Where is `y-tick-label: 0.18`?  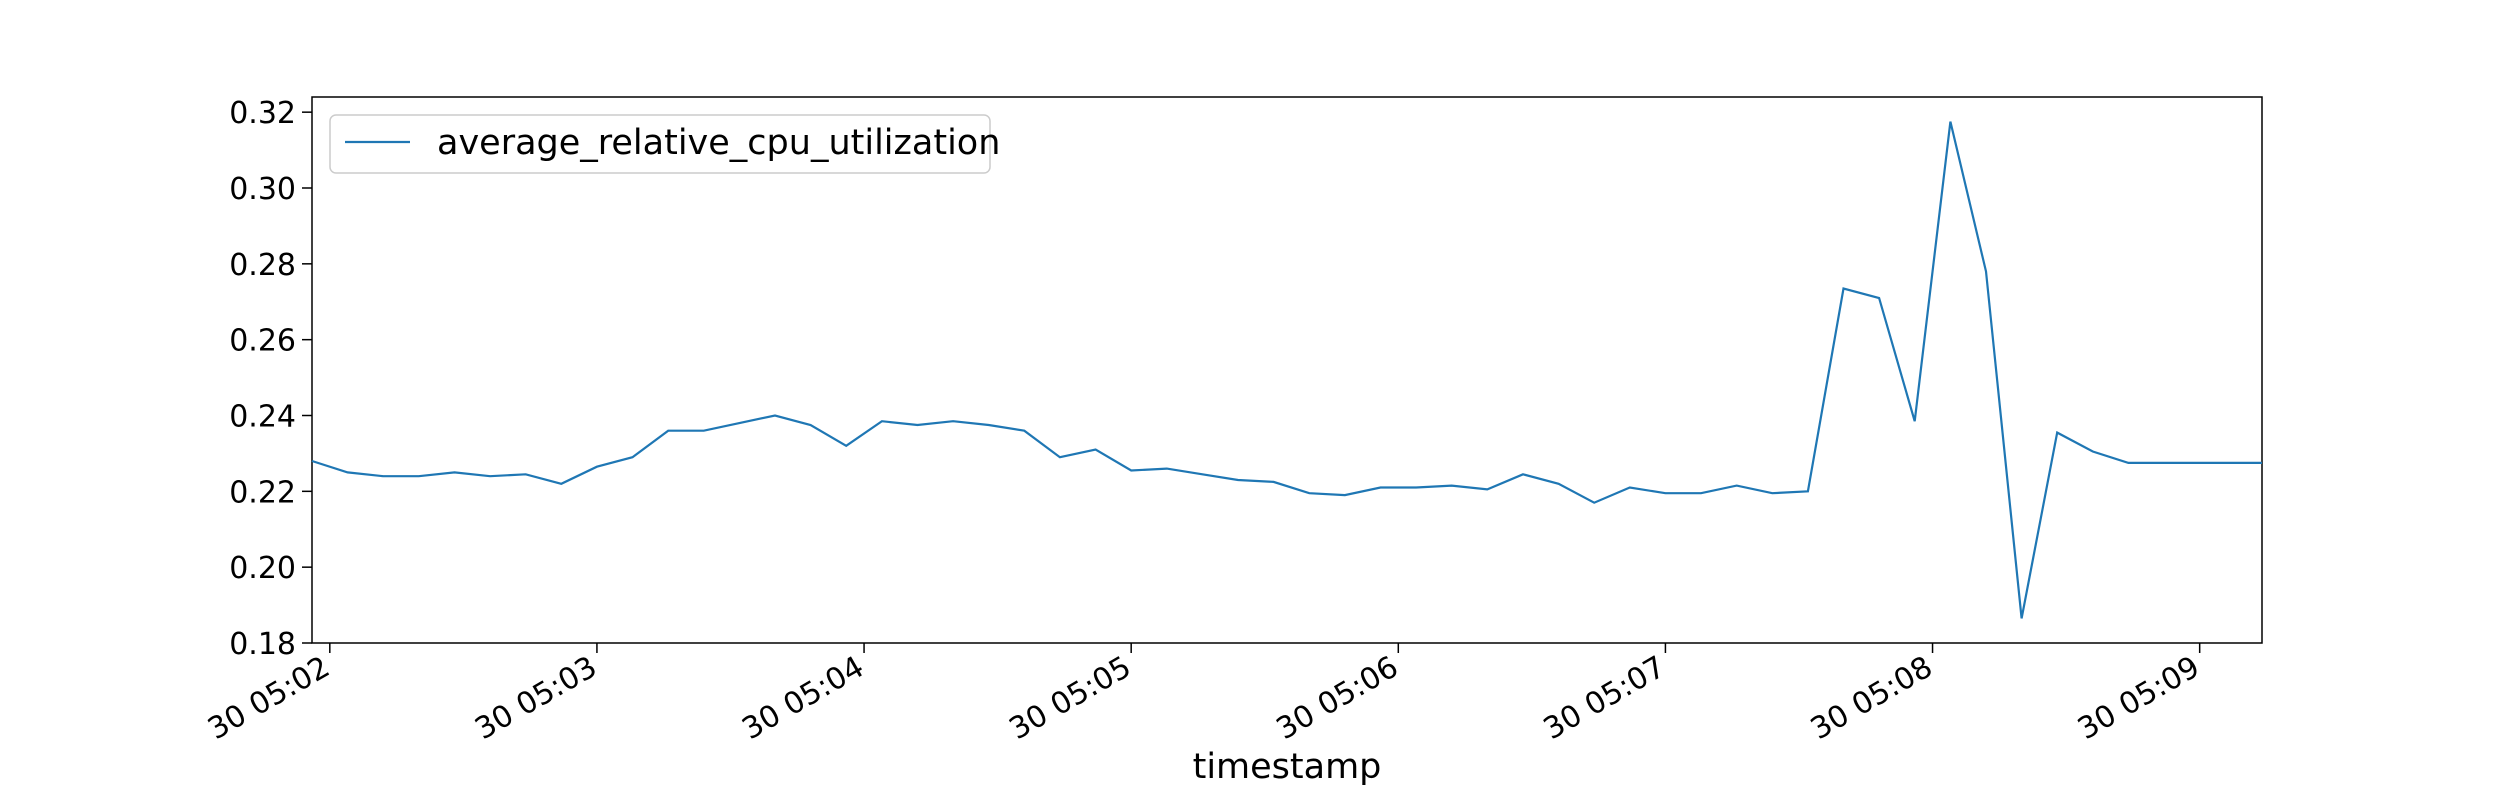
y-tick-label: 0.18 is located at coordinates (262, 644).